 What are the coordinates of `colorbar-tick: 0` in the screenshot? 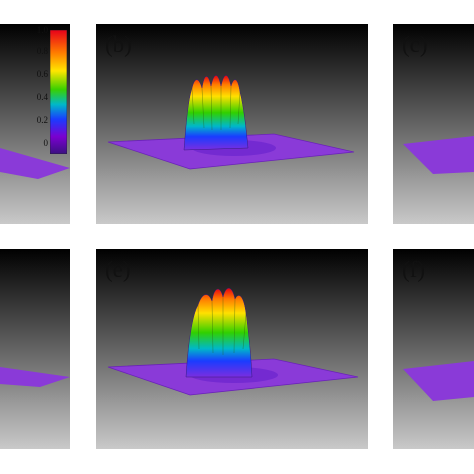 It's located at (46, 143).